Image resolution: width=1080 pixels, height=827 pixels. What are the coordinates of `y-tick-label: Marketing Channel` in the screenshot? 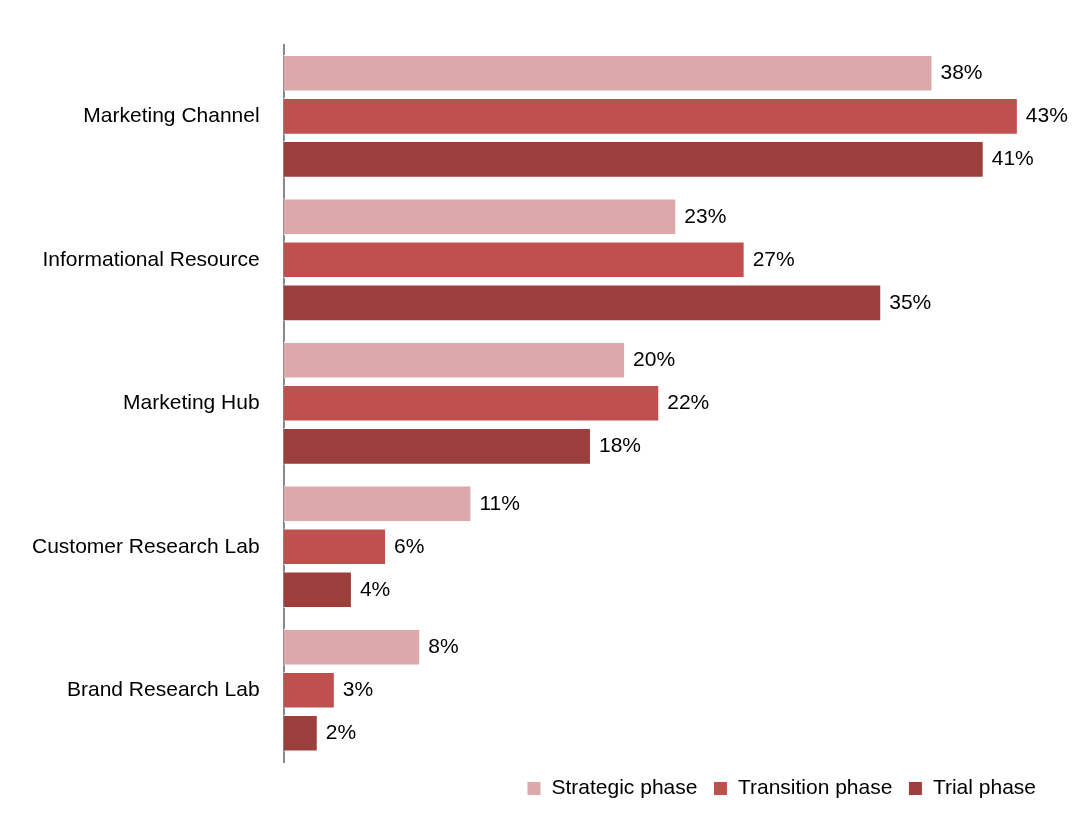 It's located at (171, 115).